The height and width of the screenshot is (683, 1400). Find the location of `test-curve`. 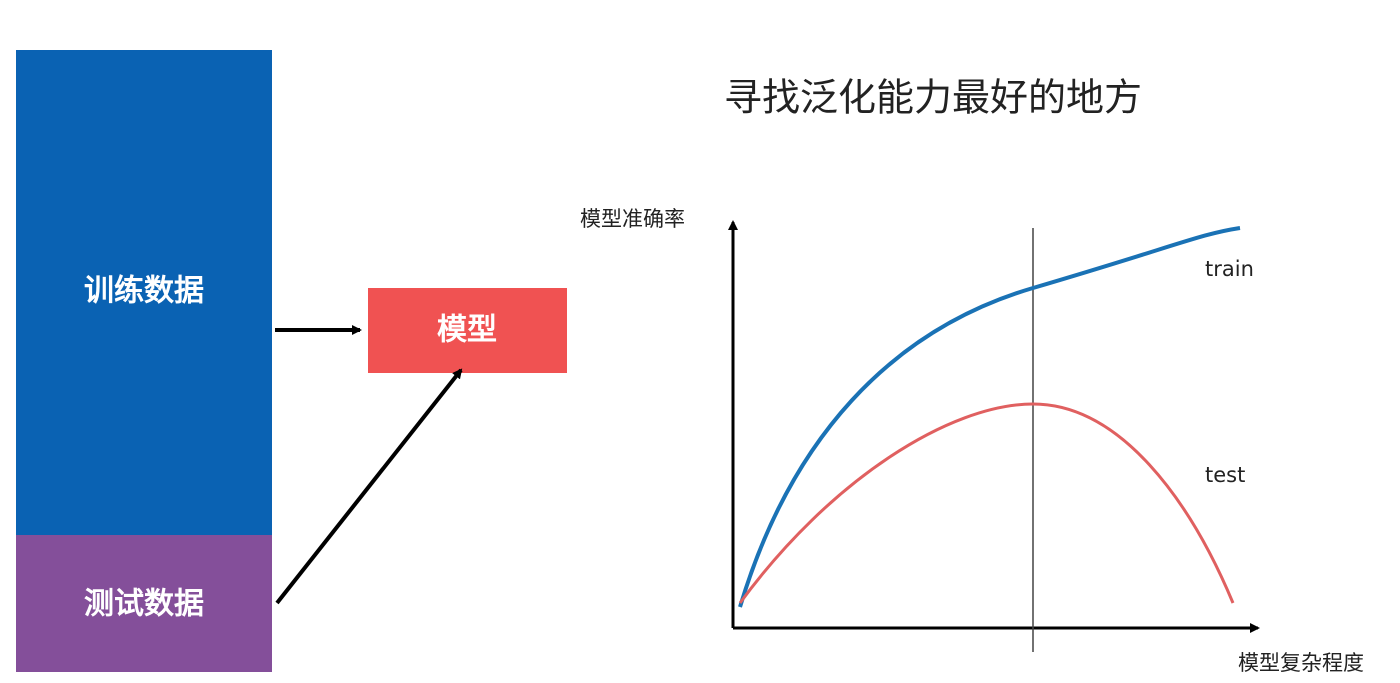

test-curve is located at coordinates (986, 503).